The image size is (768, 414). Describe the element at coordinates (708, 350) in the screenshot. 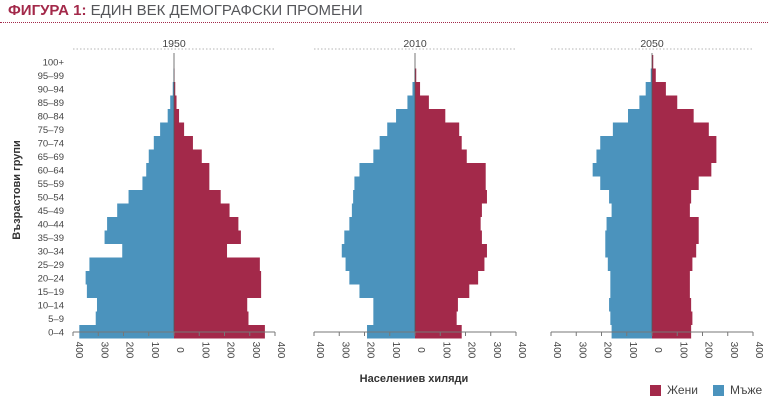

I see `panel-2050-x-tick-label: 200` at that location.